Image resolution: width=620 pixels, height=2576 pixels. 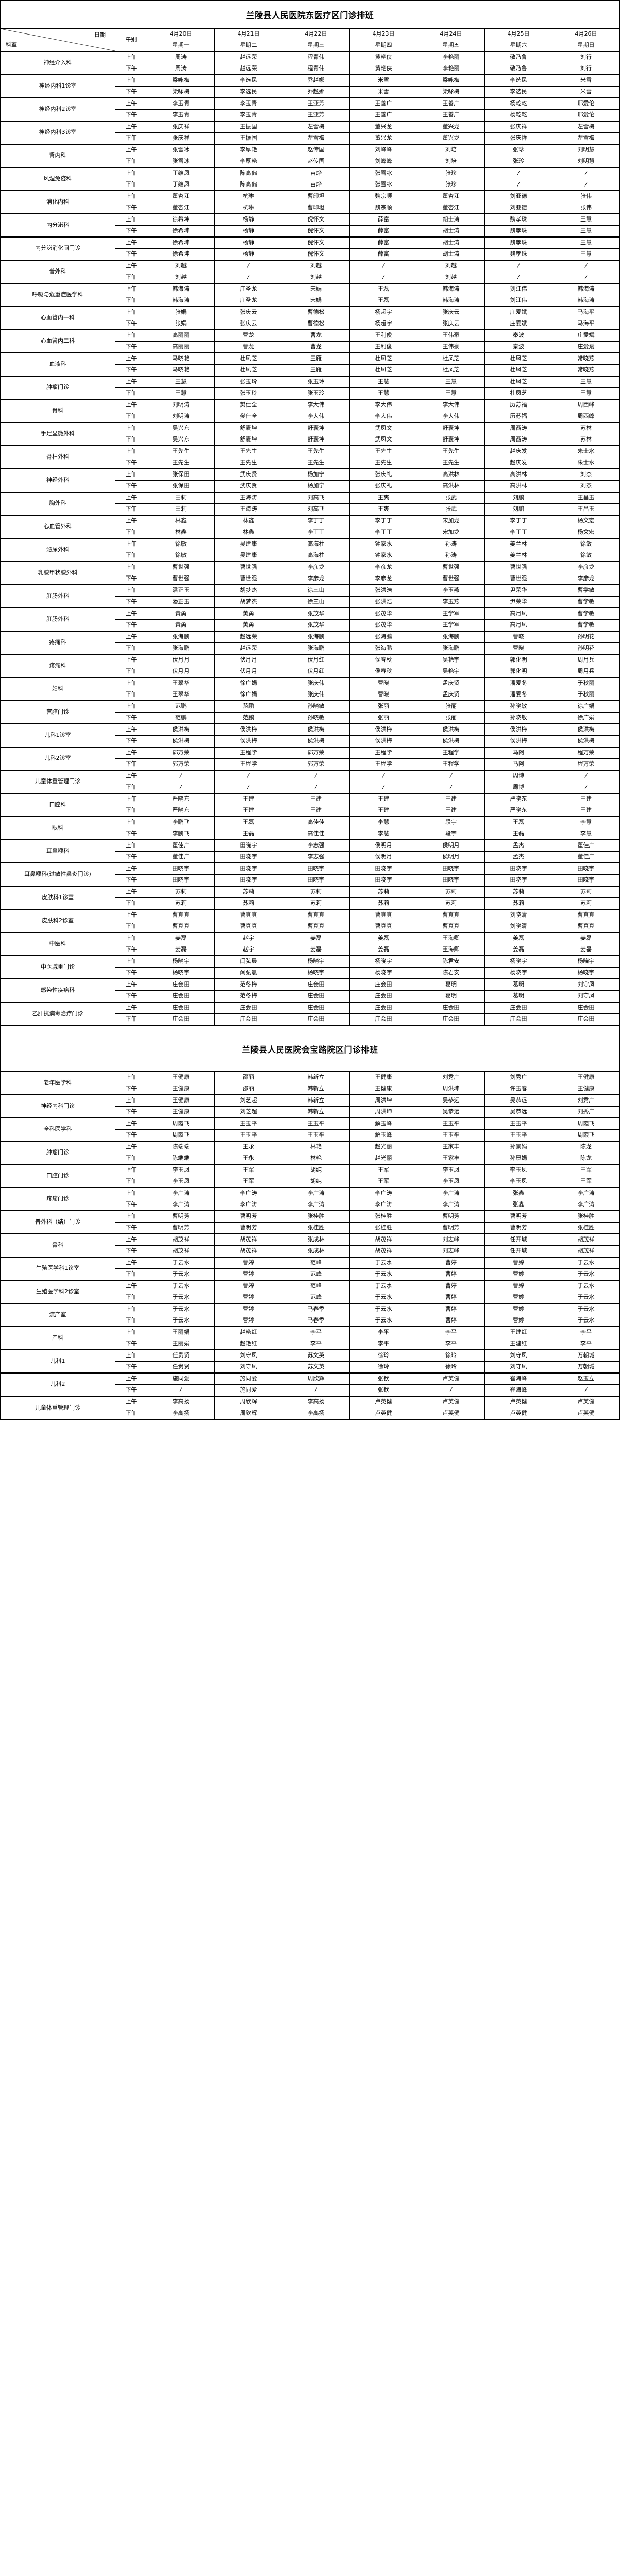 What do you see at coordinates (383, 208) in the screenshot?
I see `doctor-name-cell: 魏宗顺` at bounding box center [383, 208].